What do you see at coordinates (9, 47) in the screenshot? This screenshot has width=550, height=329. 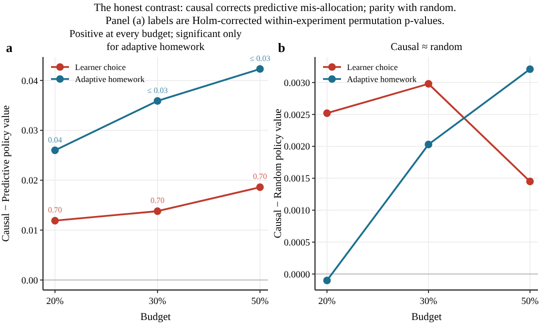 I see `text: a` at bounding box center [9, 47].